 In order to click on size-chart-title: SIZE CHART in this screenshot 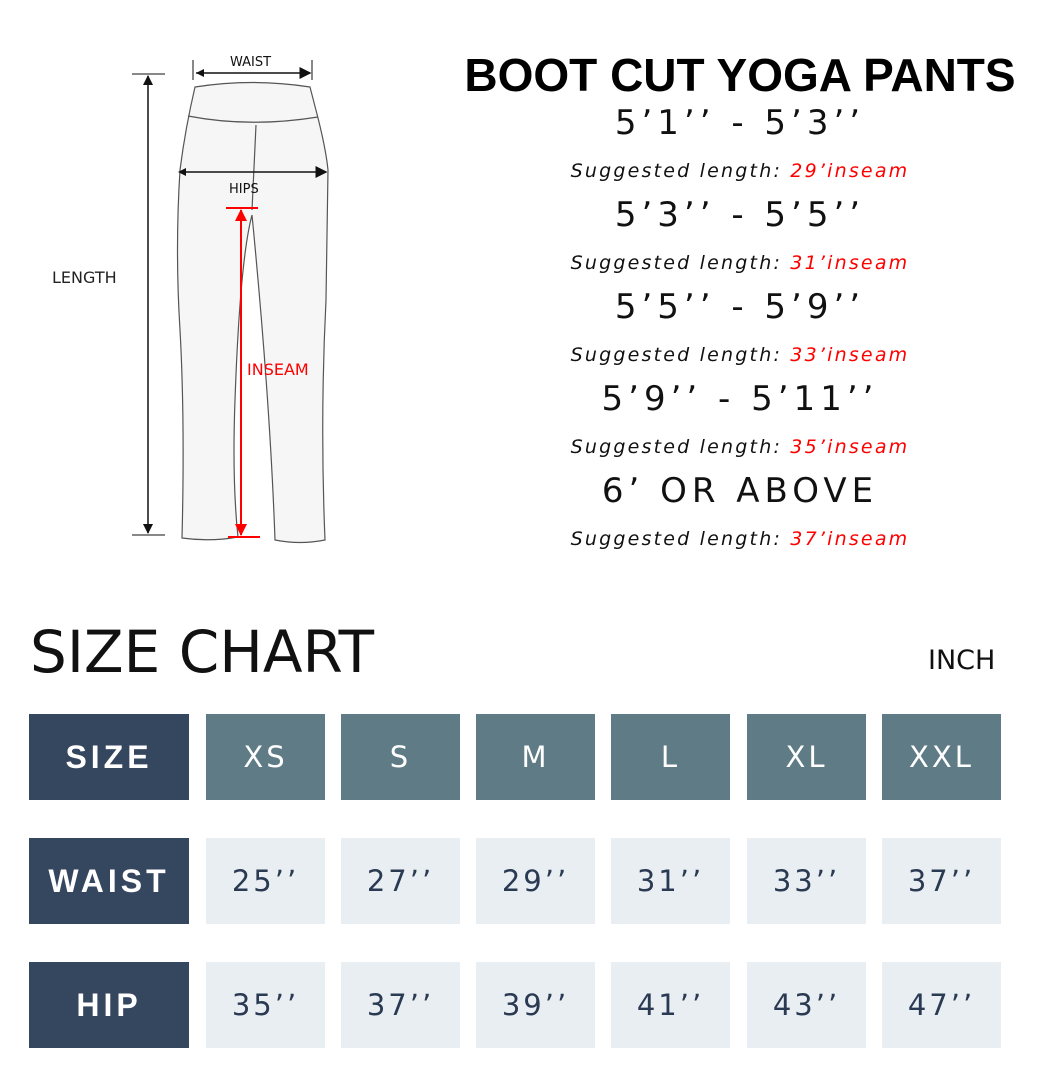, I will do `click(202, 652)`.